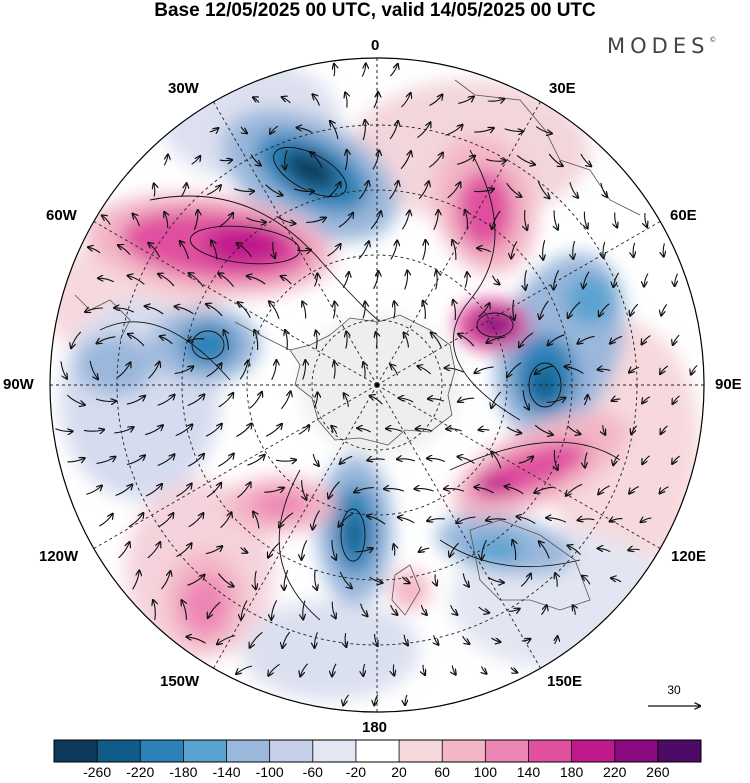 This screenshot has height=783, width=750. I want to click on reference-vector-label: 30, so click(674, 690).